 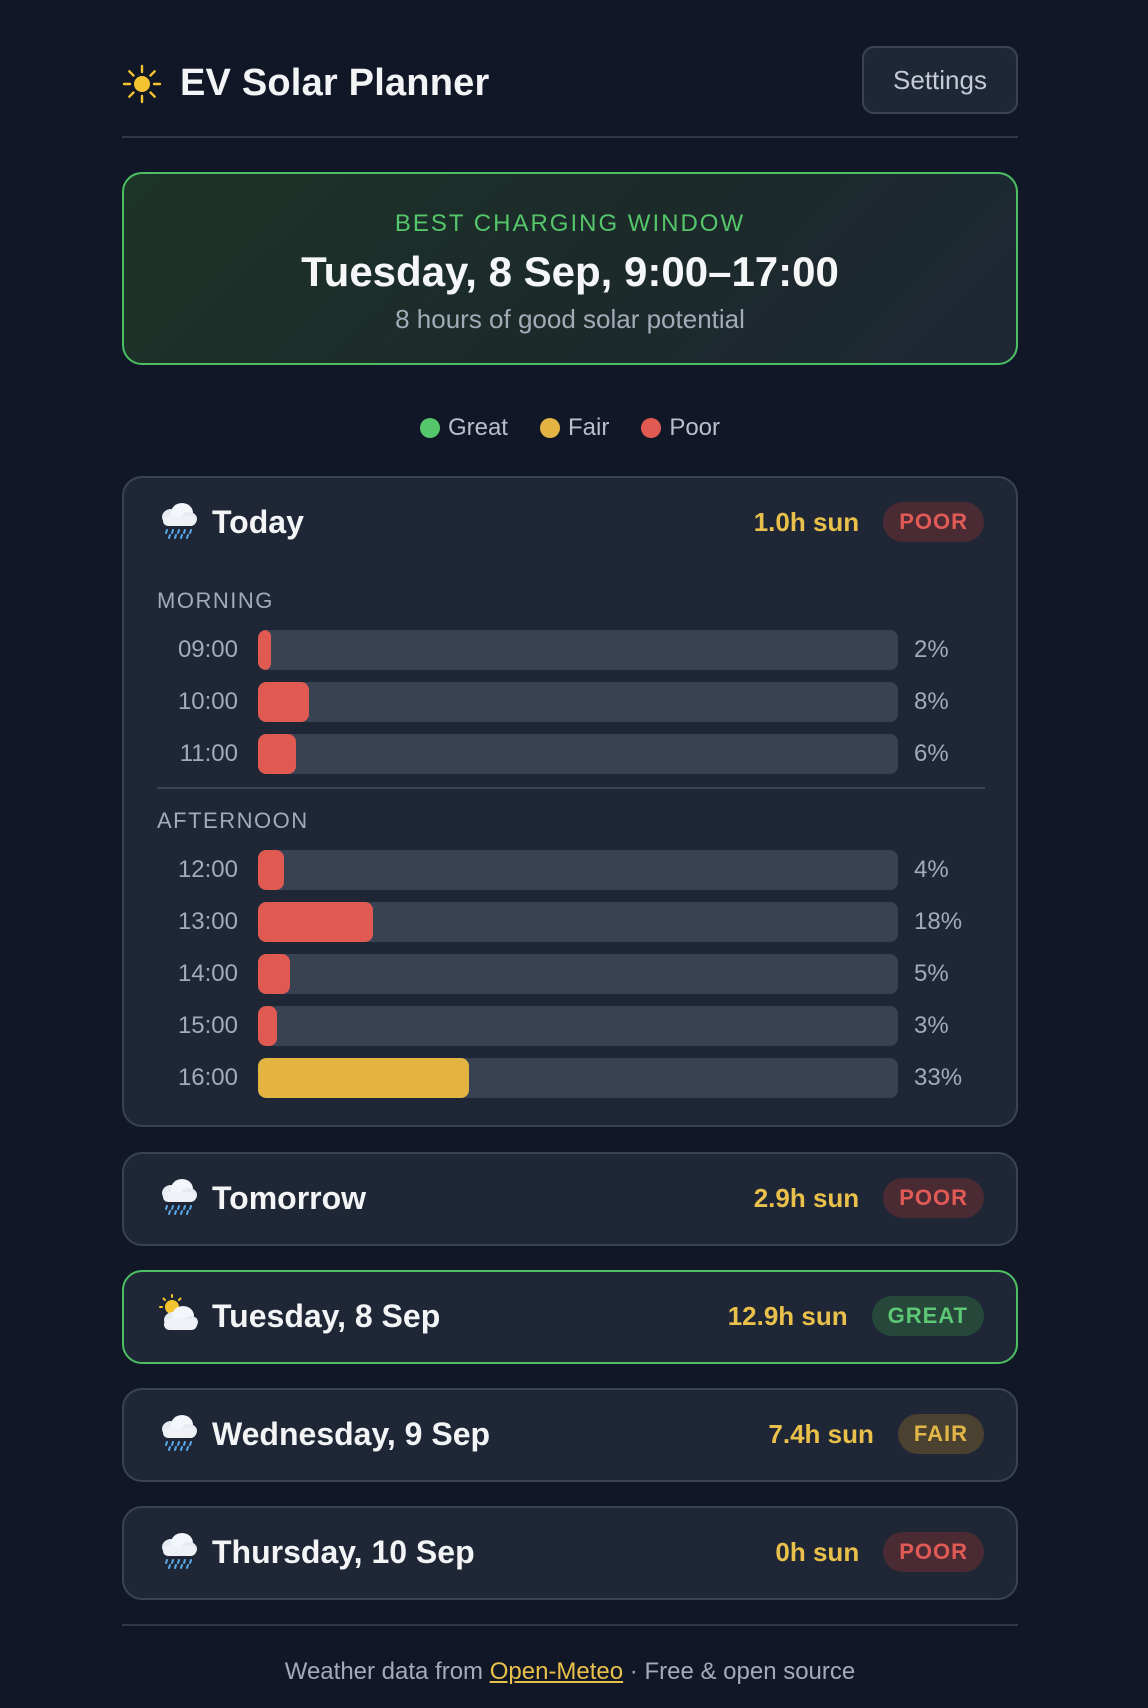 I want to click on hour-percent: 33%, so click(x=938, y=1077).